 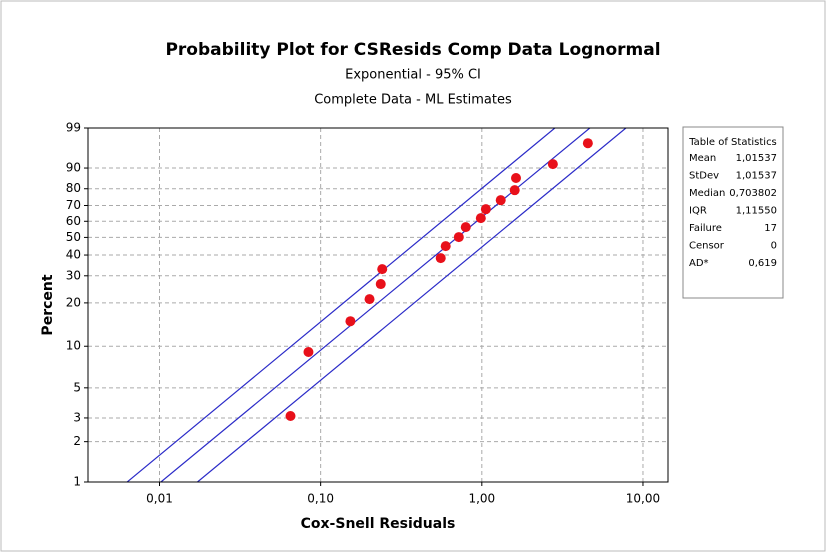 I want to click on y-tick-label: 70, so click(x=73, y=205).